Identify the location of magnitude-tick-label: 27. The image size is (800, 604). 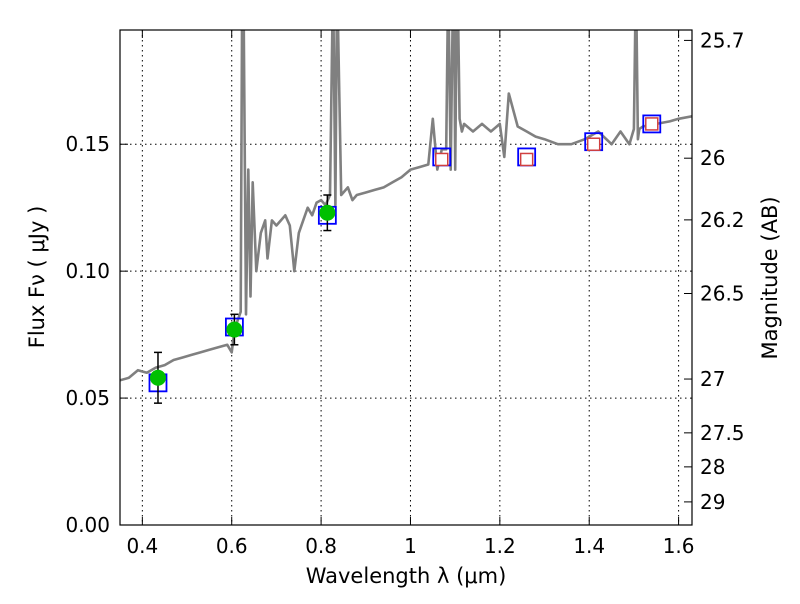
(712, 379).